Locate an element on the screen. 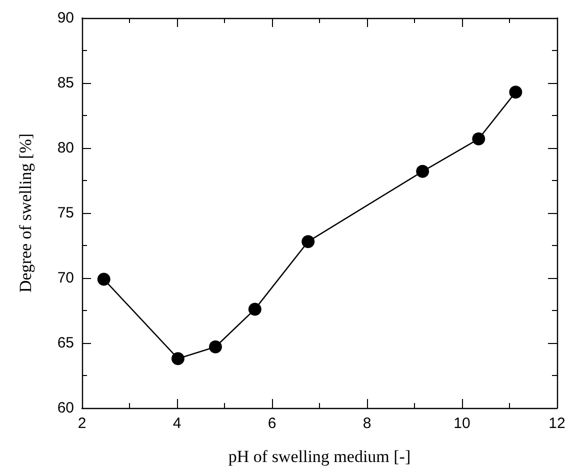 This screenshot has width=577, height=474. x-tick-label: 8 is located at coordinates (367, 423).